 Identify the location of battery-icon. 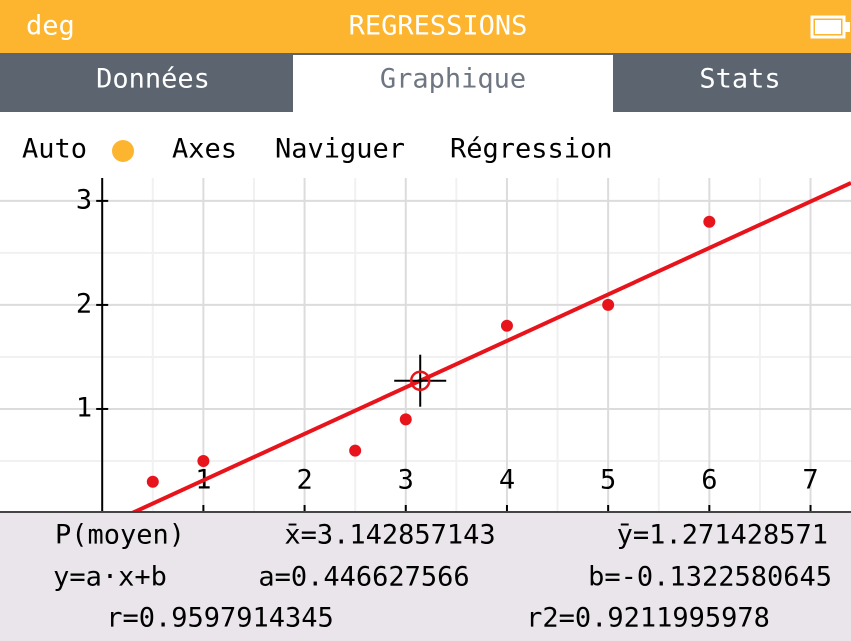
(830, 27).